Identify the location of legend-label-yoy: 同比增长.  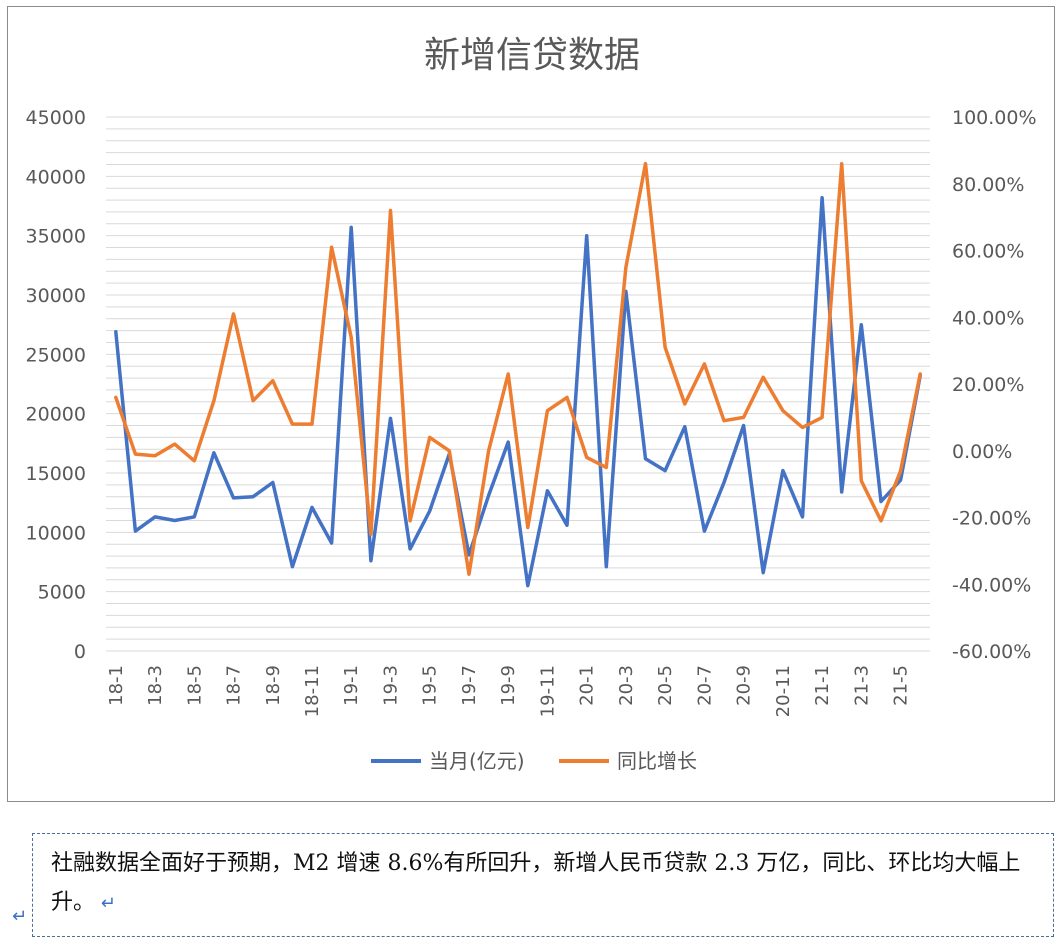
(657, 761).